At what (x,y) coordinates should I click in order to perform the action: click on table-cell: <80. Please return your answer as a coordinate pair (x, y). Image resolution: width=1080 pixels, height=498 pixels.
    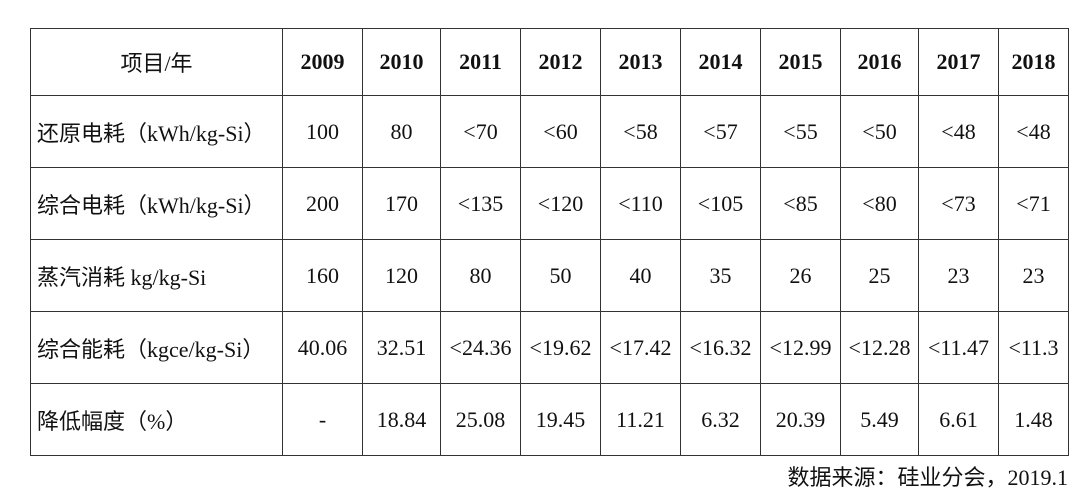
    Looking at the image, I should click on (879, 203).